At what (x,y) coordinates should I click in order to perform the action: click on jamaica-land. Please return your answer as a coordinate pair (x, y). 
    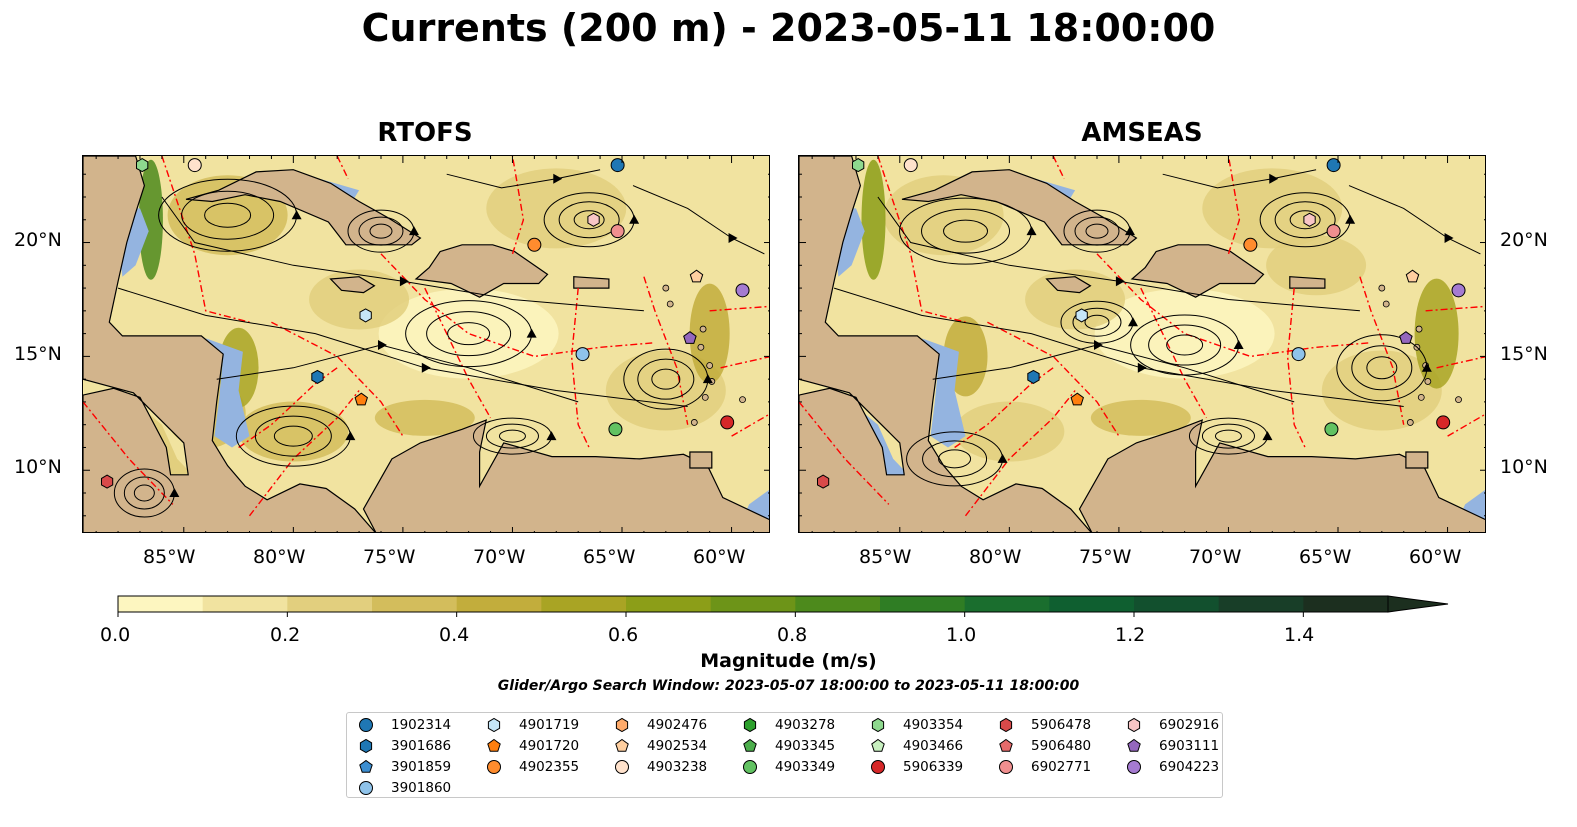
    Looking at the image, I should click on (1068, 285).